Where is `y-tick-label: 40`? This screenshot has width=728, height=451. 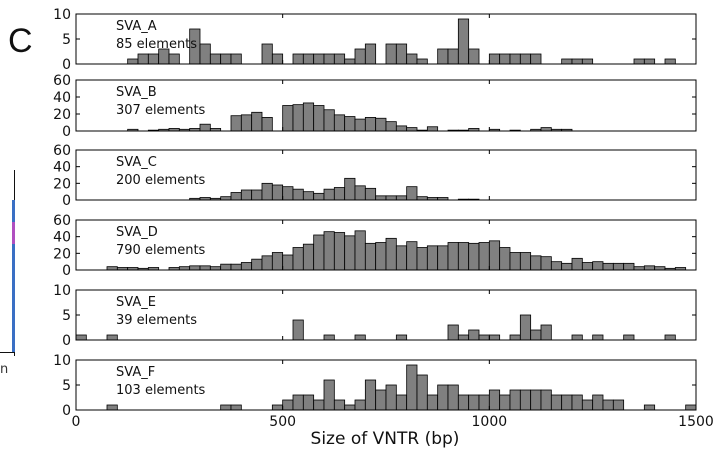
y-tick-label: 40 is located at coordinates (62, 238).